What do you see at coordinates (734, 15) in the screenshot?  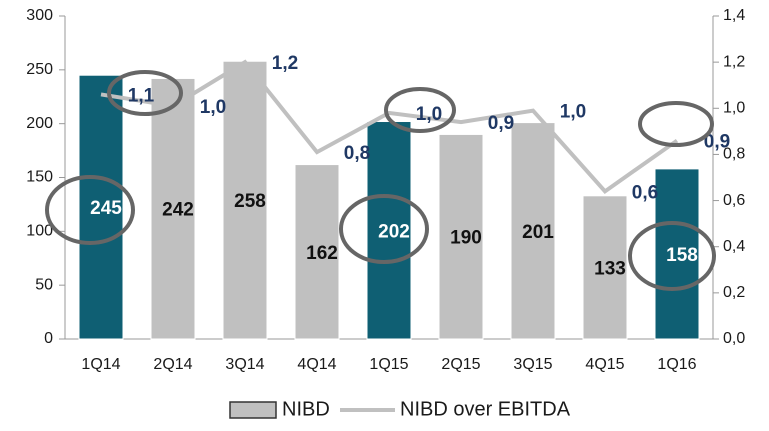 I see `y2-tick-label: 1,4` at bounding box center [734, 15].